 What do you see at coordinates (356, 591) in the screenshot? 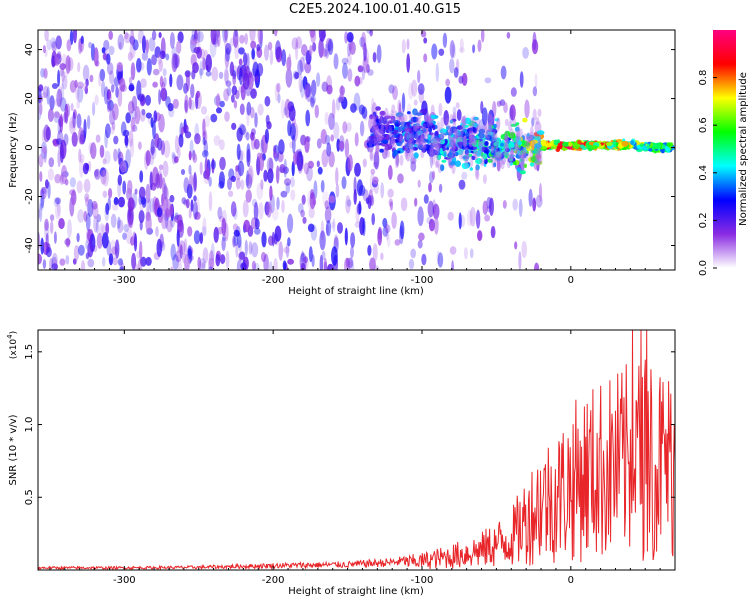
I see `snr-x-label: Height of straight line (km)` at bounding box center [356, 591].